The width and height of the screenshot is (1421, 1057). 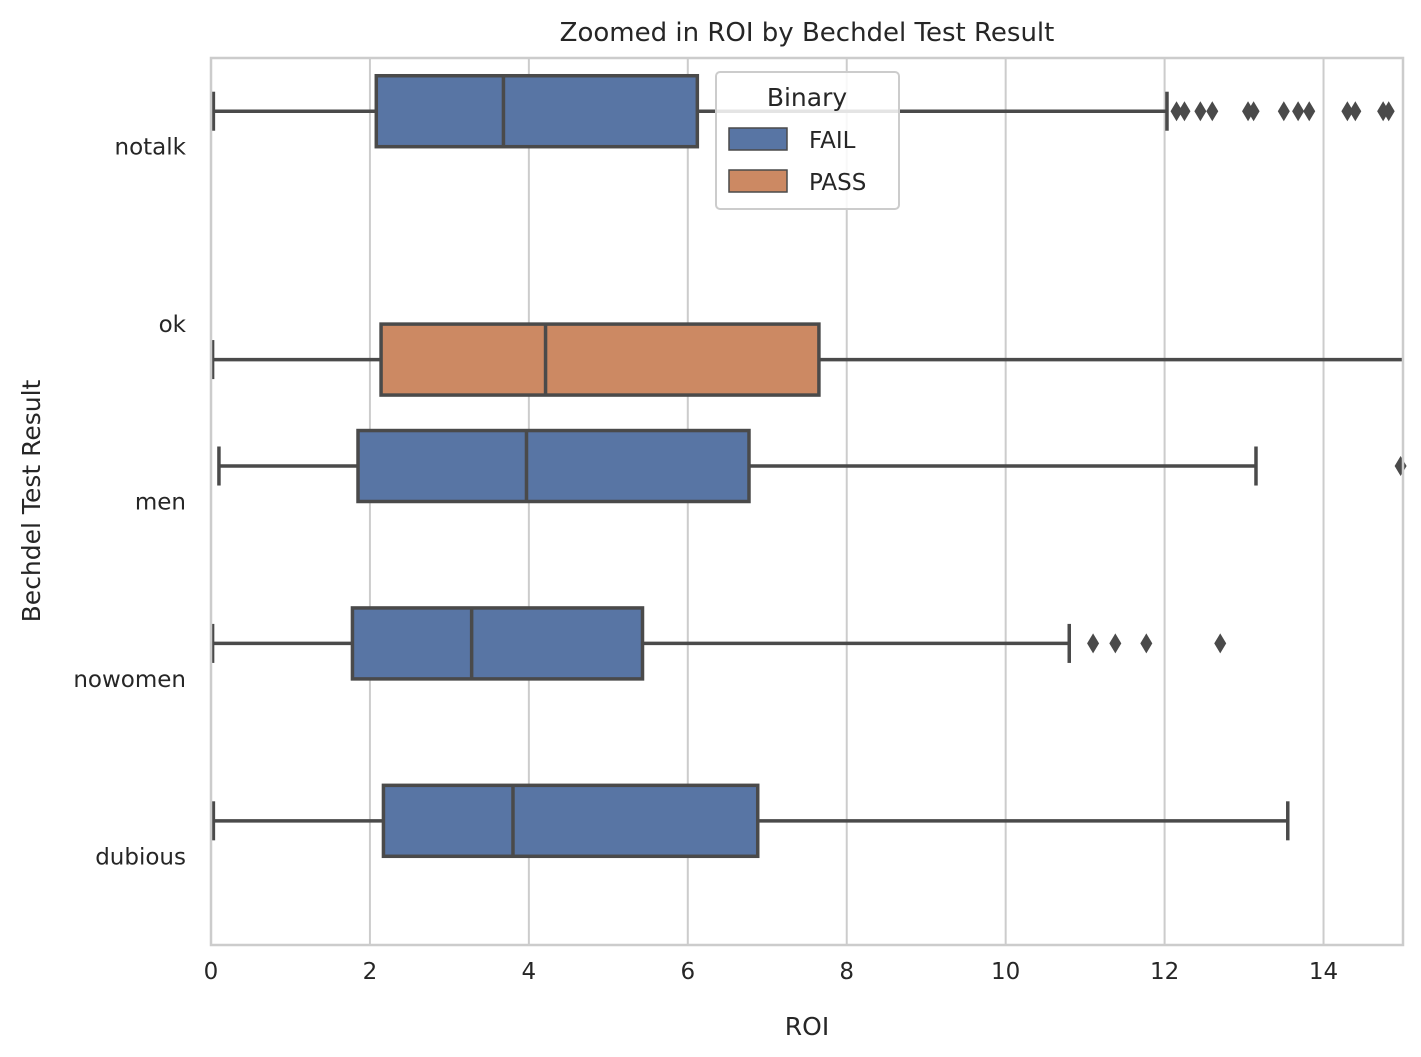 I want to click on x-axis-title: ROI, so click(x=807, y=1026).